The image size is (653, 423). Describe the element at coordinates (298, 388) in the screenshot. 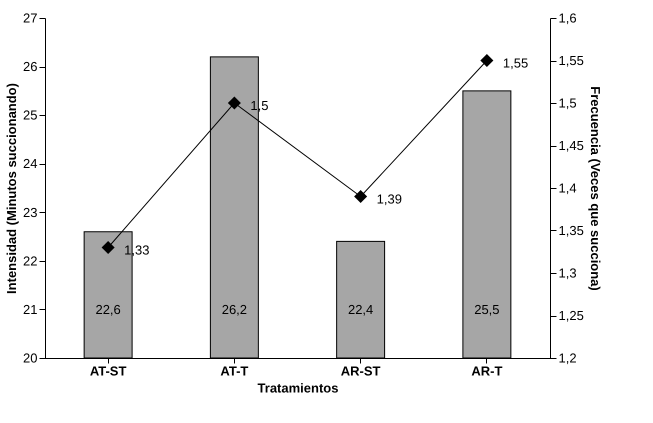

I see `x-axis-title: Tratamientos` at that location.